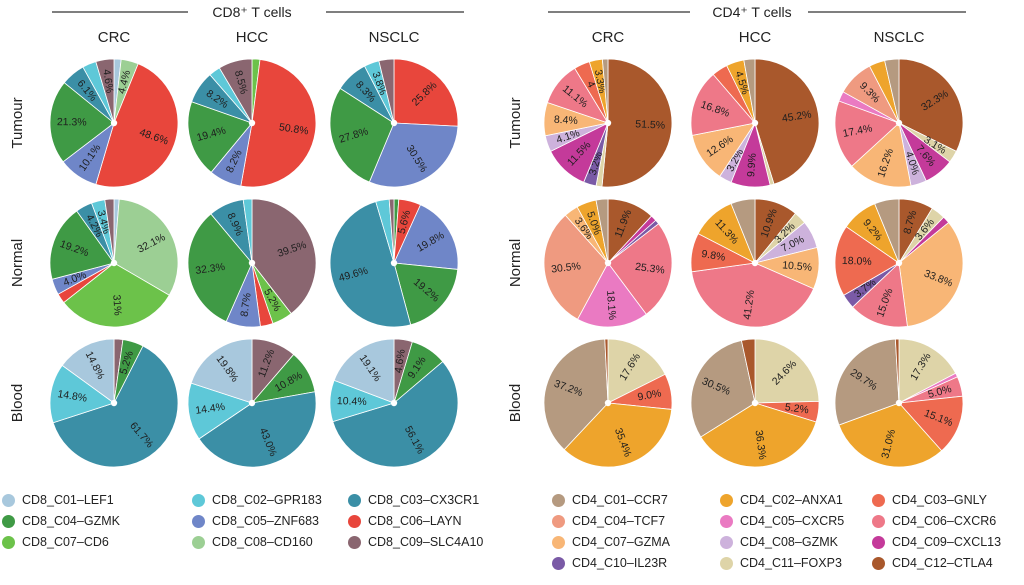  Describe the element at coordinates (71, 521) in the screenshot. I see `legend-label: CD8_C04–GZMK` at that location.